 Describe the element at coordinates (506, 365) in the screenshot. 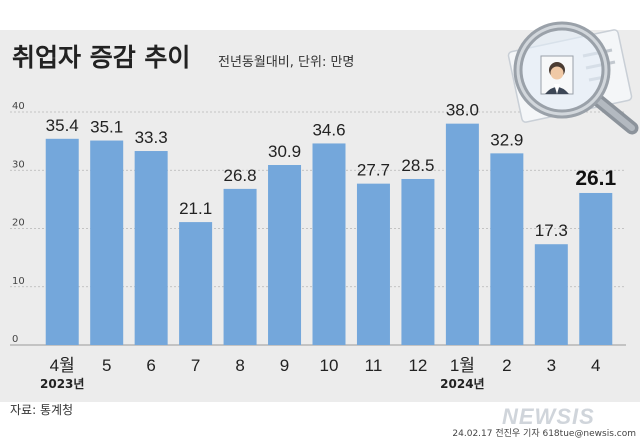

I see `x-tick-label: 2` at that location.